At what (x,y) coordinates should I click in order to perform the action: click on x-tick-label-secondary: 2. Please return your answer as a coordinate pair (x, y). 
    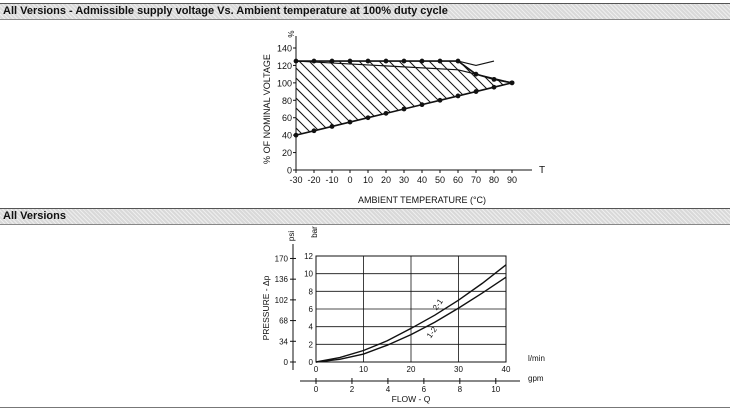
    Looking at the image, I should click on (352, 389).